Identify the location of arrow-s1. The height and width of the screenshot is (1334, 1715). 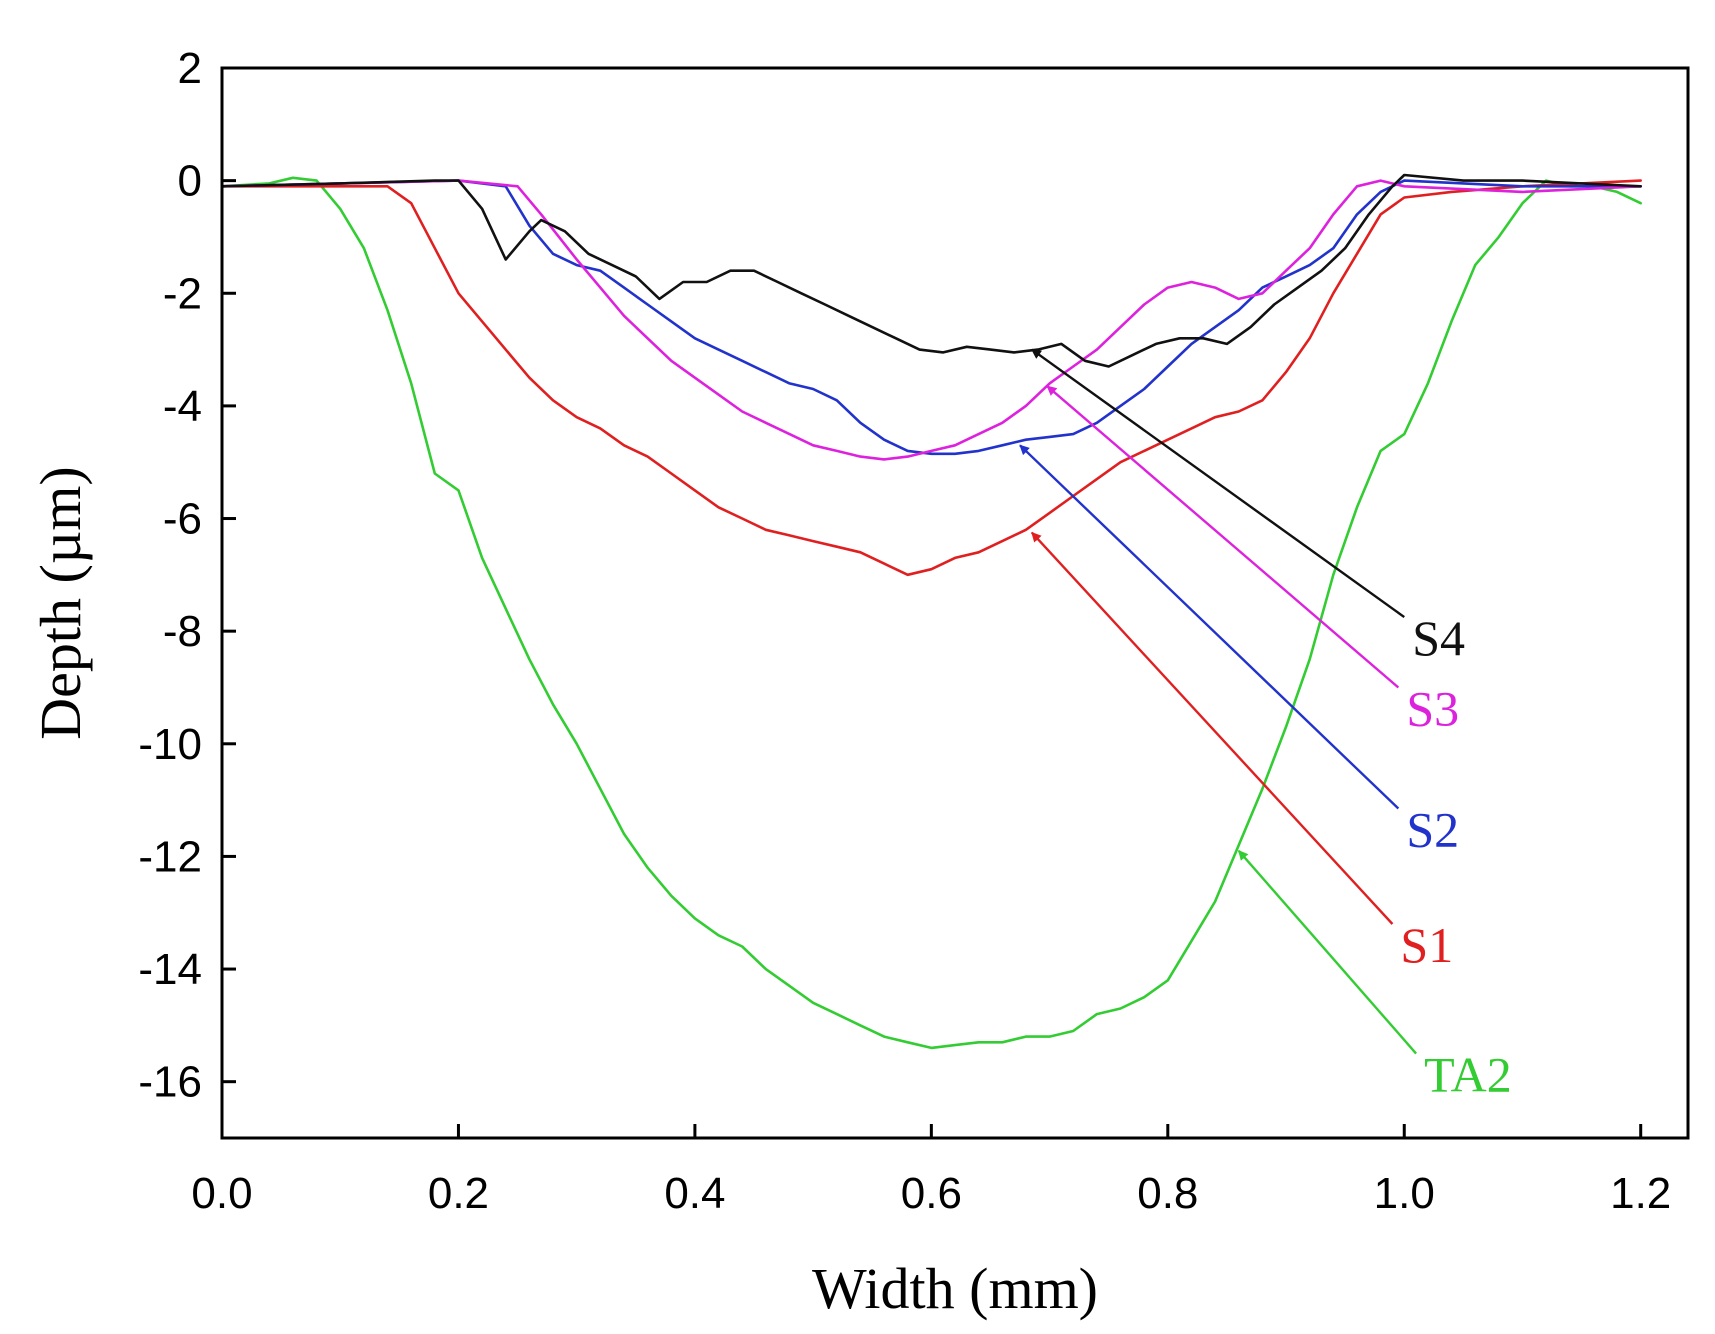
(1212, 728).